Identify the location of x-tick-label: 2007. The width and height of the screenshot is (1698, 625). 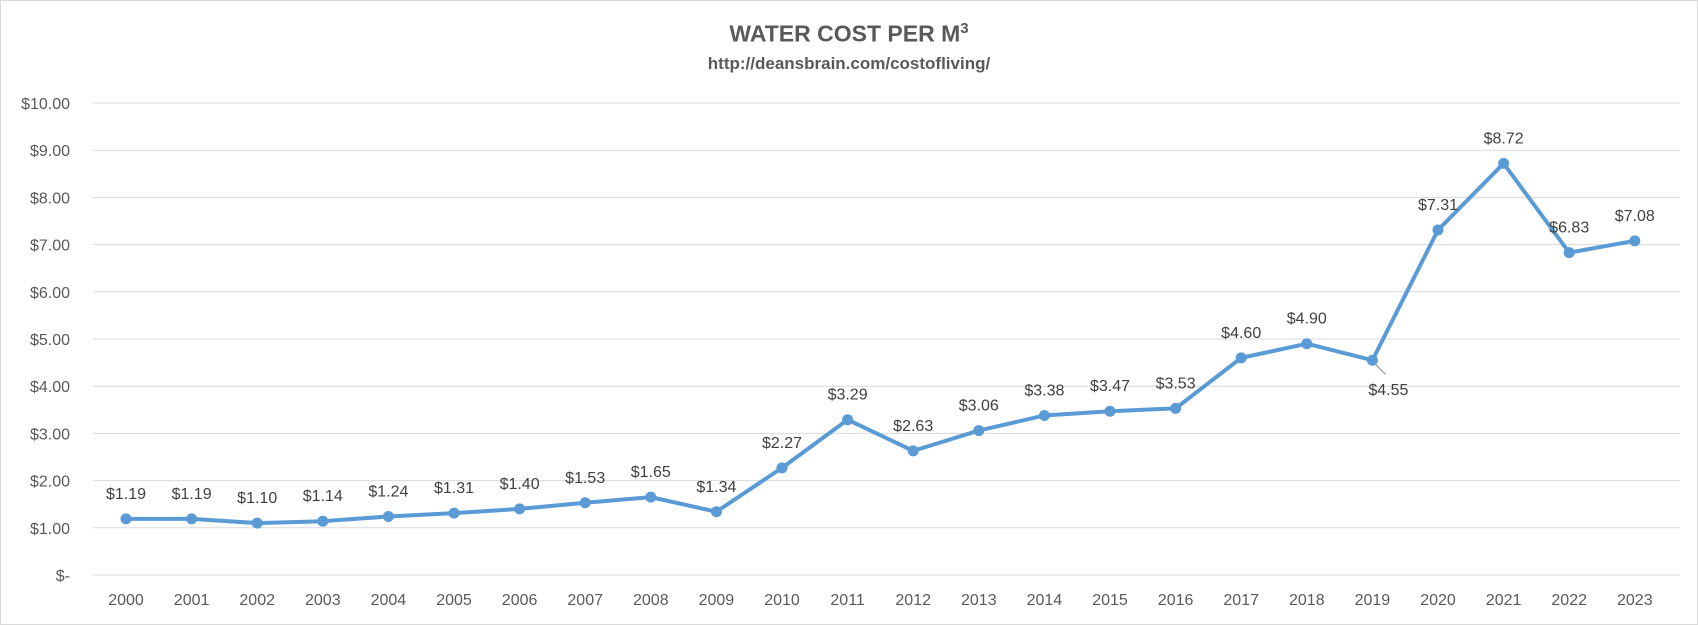
(585, 600).